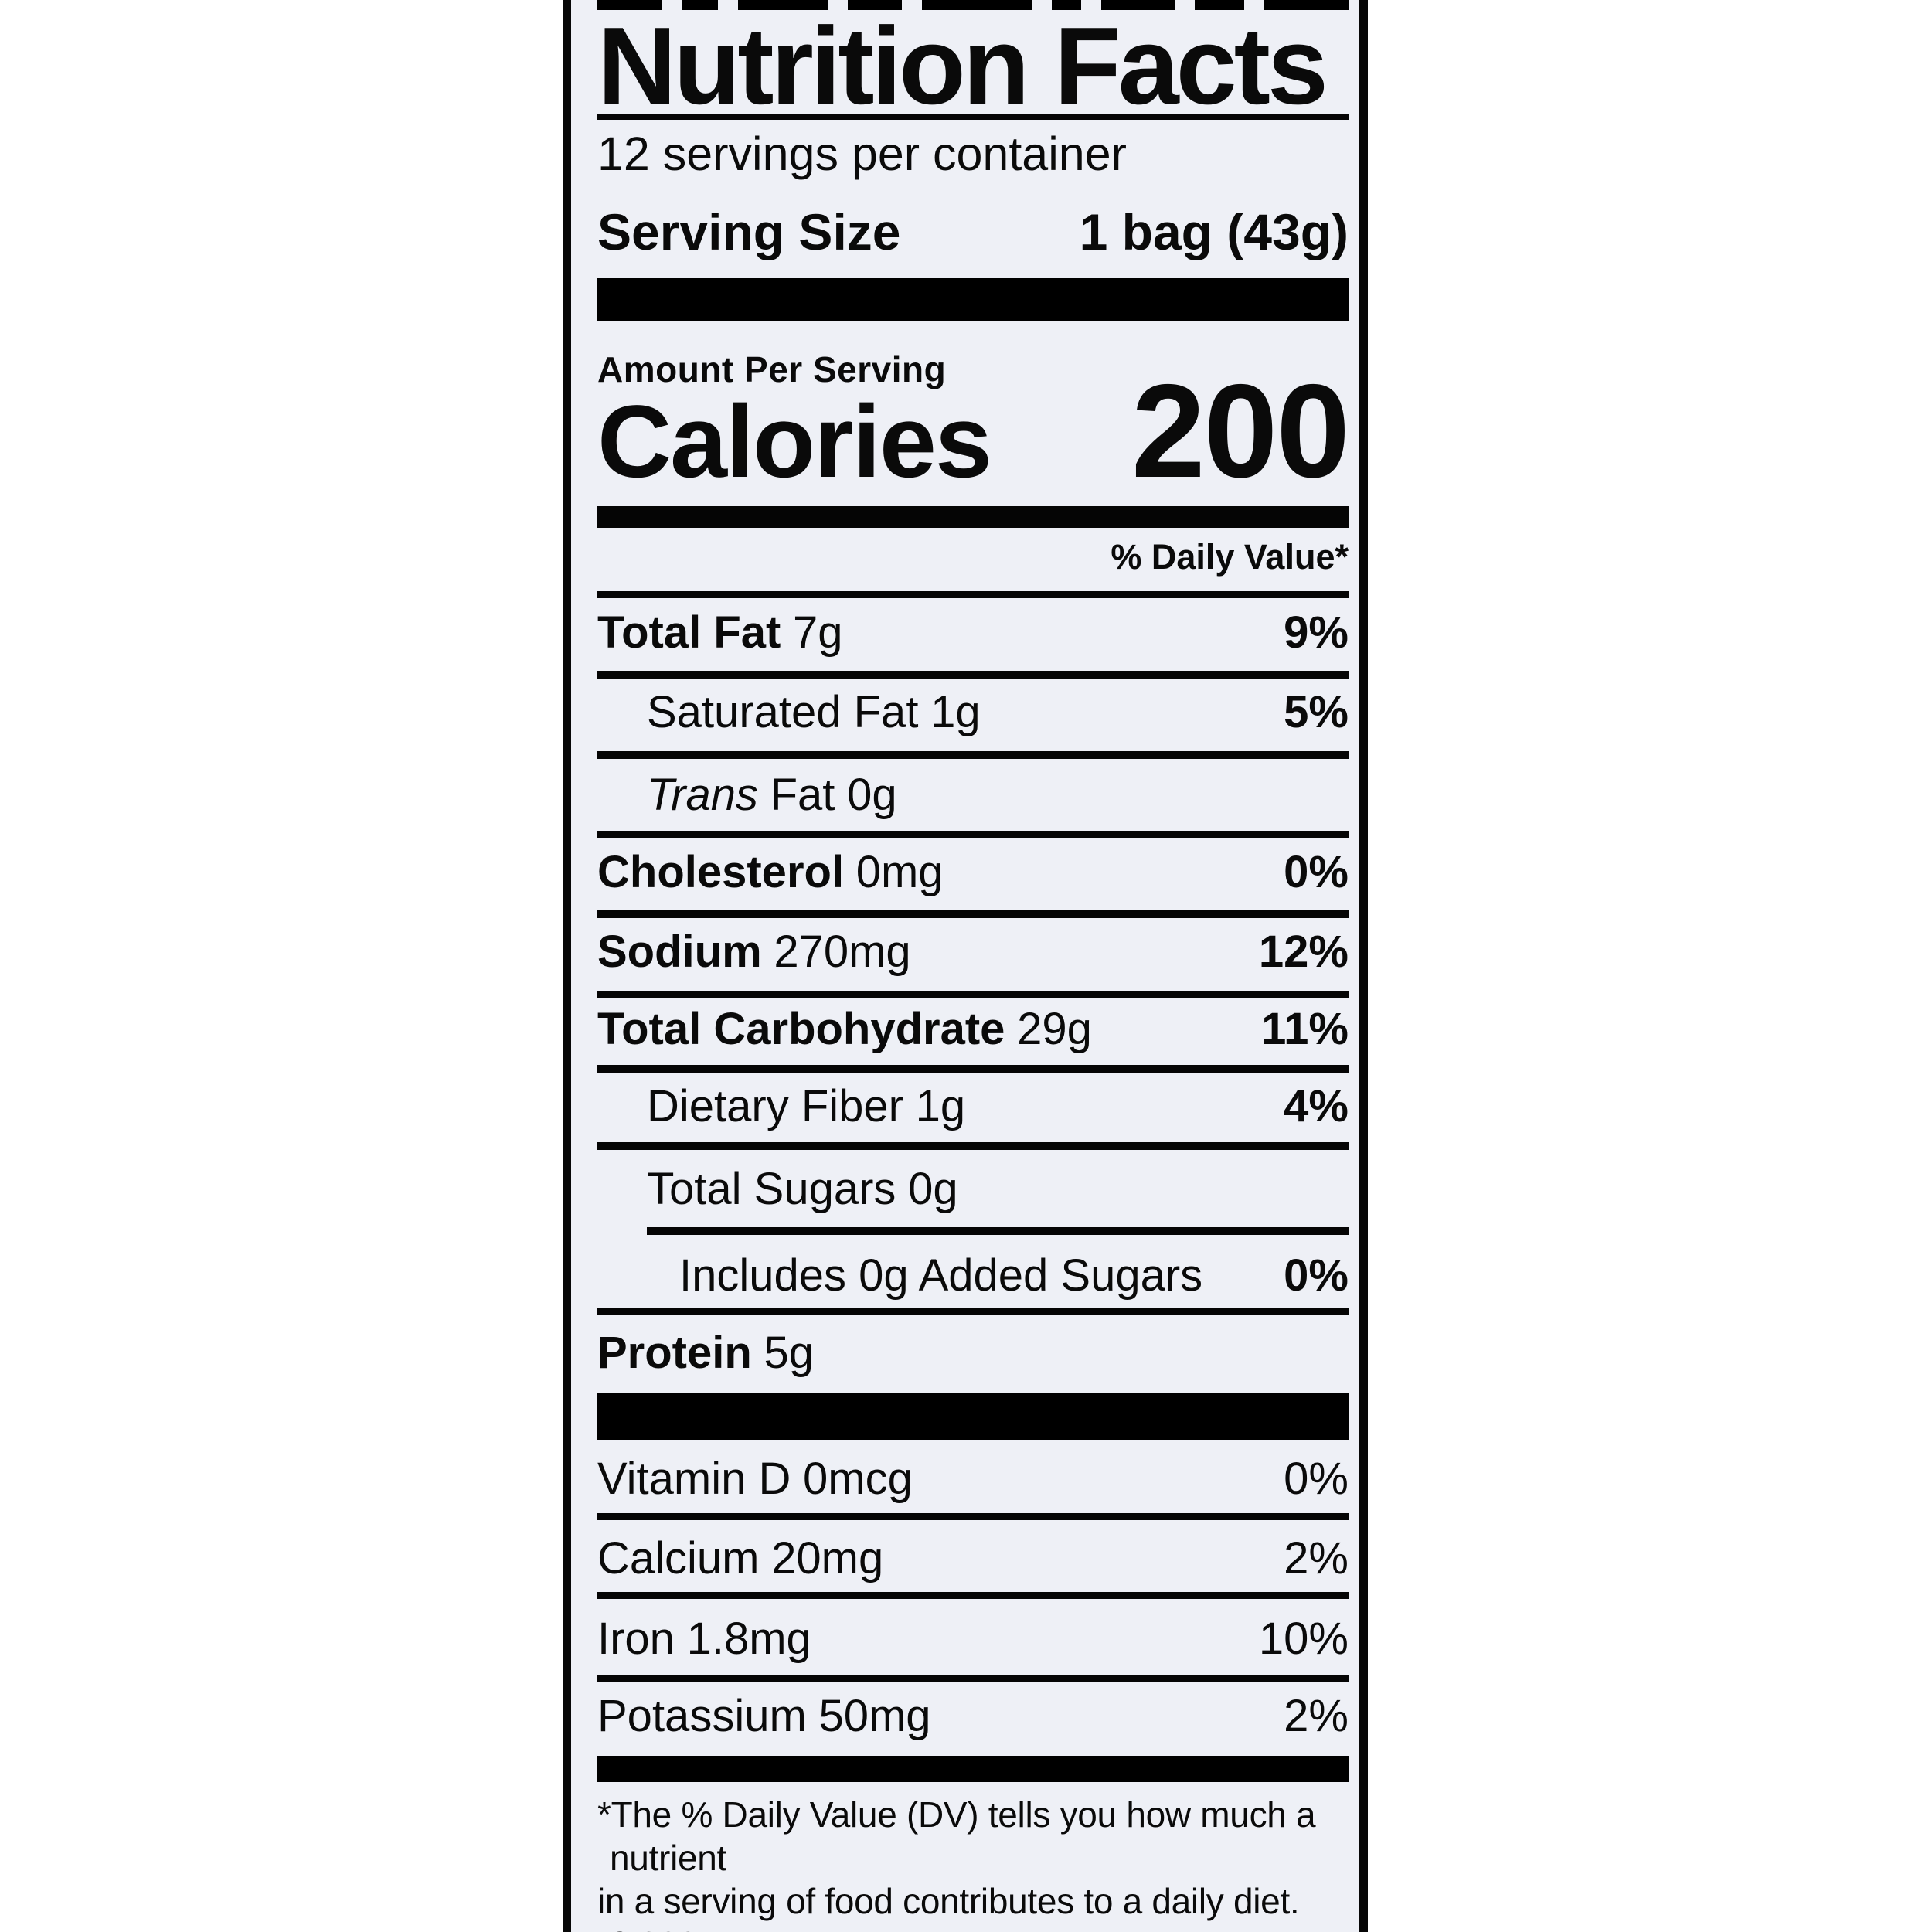  Describe the element at coordinates (973, 117) in the screenshot. I see `title-divider` at that location.